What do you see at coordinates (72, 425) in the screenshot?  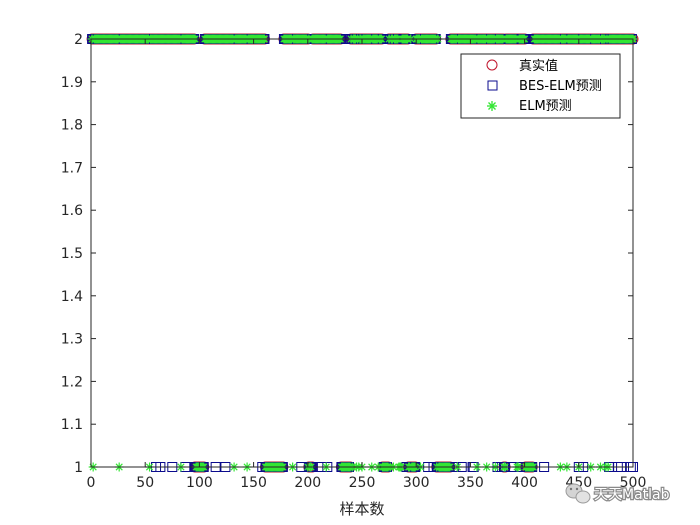 I see `y-tick-label: 1.1` at bounding box center [72, 425].